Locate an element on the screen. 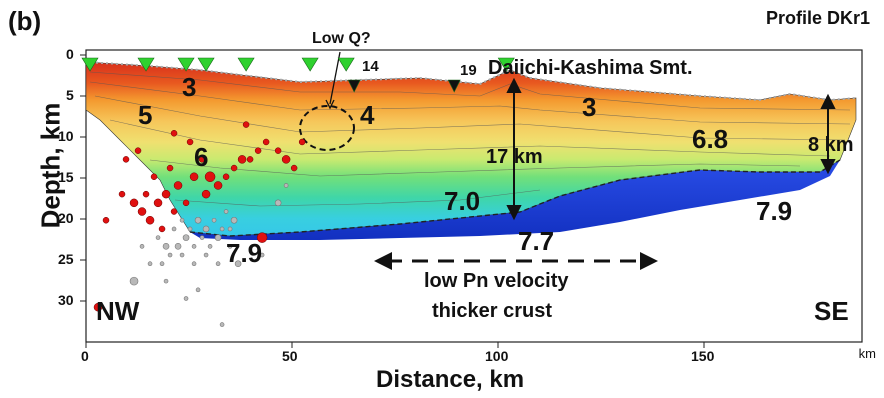 This screenshot has width=884, height=398. obs-19-label: 19 is located at coordinates (468, 70).